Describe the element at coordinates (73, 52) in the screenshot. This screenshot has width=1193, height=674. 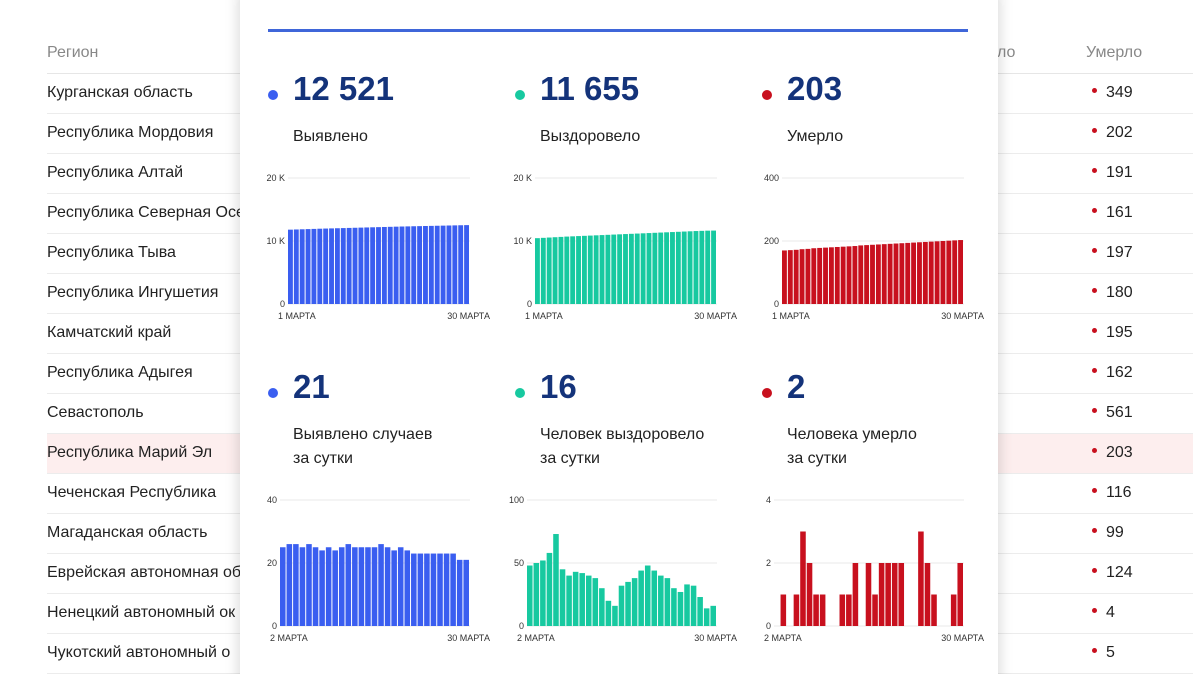
I see `header-region: Регион` at that location.